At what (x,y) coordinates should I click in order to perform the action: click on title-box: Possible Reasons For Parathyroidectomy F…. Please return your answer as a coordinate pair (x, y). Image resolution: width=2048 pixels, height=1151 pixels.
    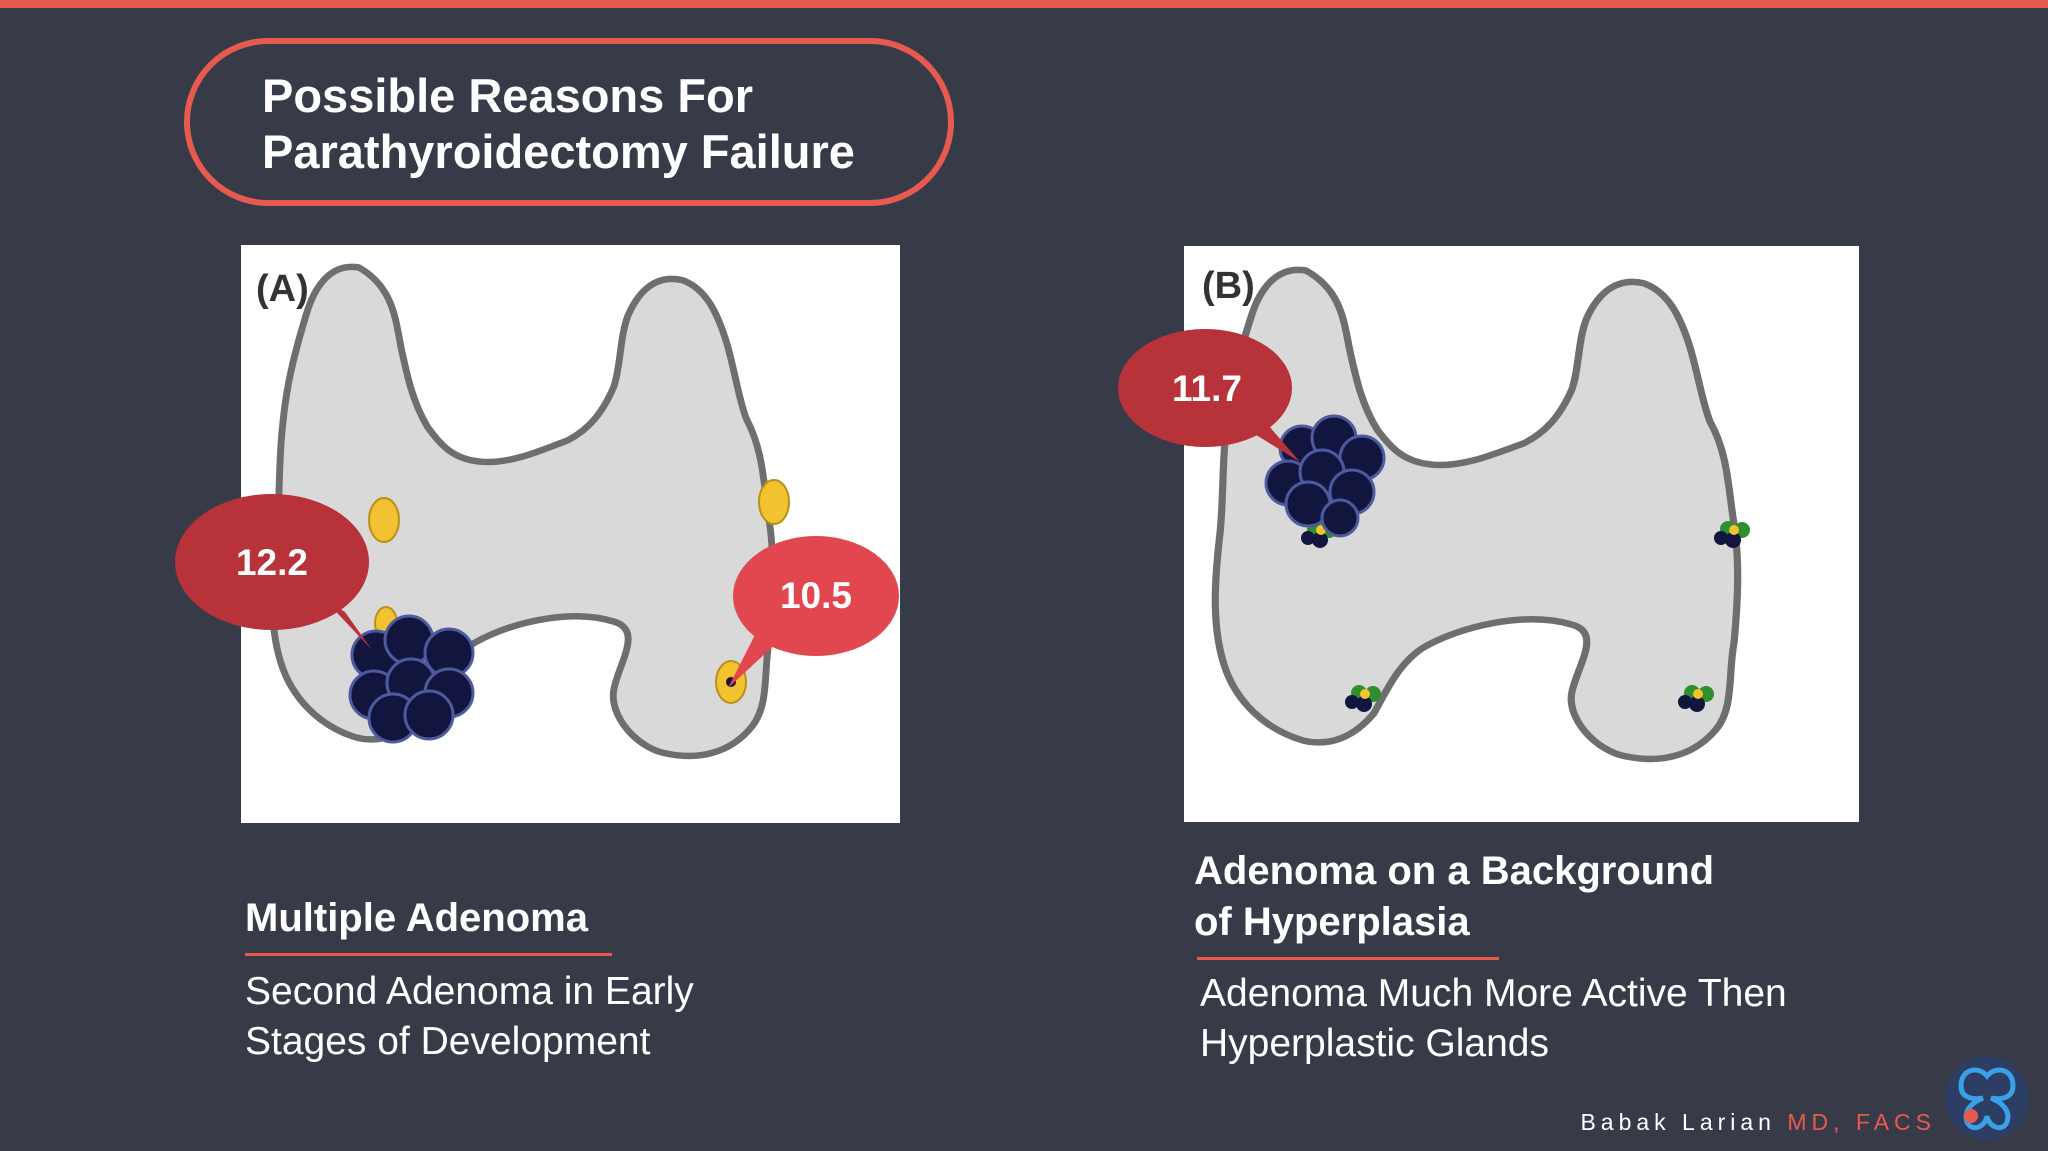
    Looking at the image, I should click on (569, 122).